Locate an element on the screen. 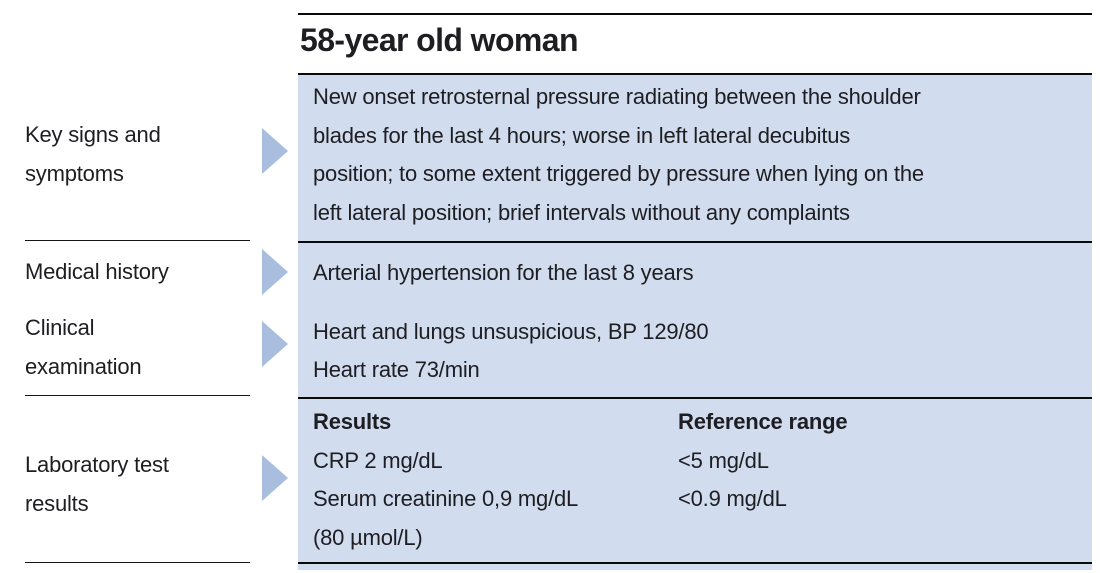 Image resolution: width=1100 pixels, height=573 pixels. lab-reference-empty is located at coordinates (876, 538).